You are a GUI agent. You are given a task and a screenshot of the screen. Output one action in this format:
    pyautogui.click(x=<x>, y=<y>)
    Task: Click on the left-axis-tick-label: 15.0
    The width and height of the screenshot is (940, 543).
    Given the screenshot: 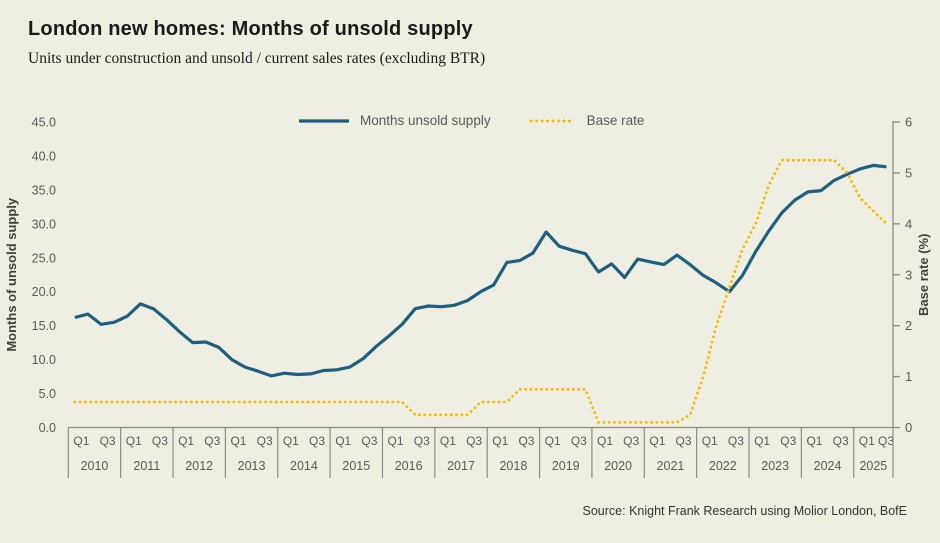 What is the action you would take?
    pyautogui.click(x=44, y=326)
    